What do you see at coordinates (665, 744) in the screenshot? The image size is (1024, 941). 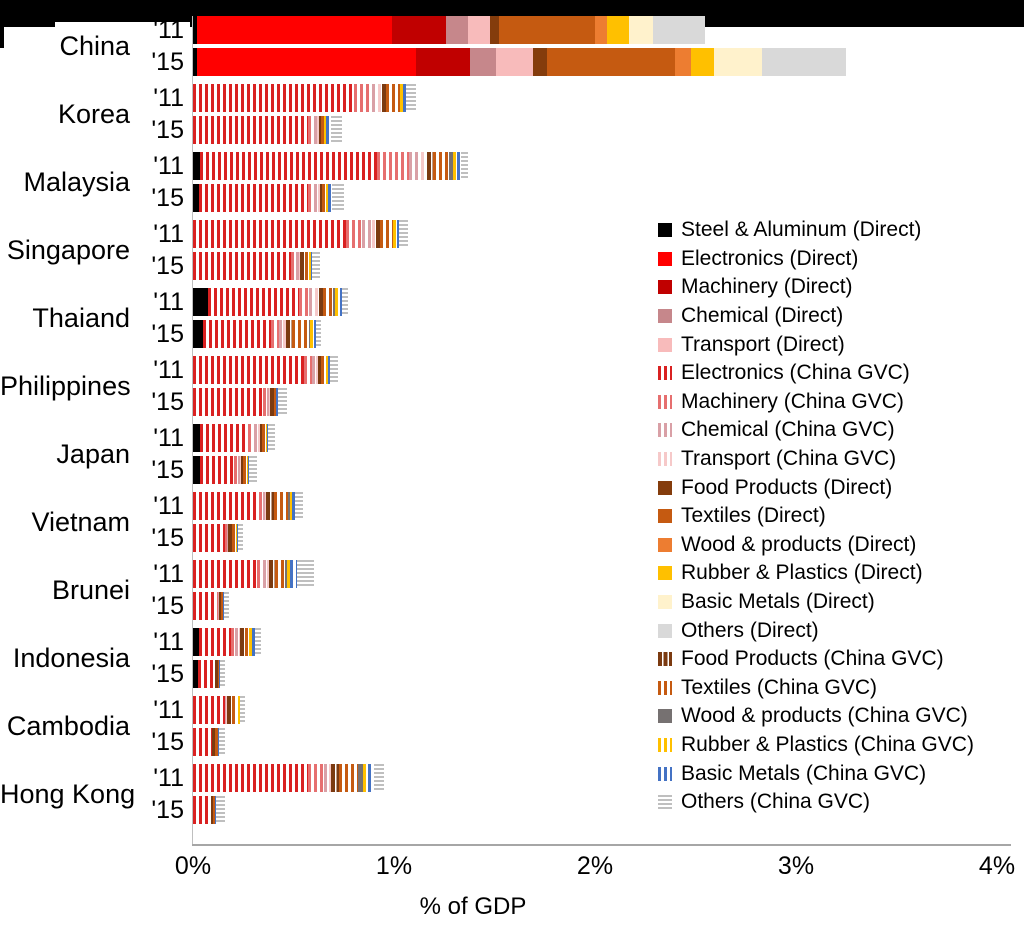 I see `legend-swatch-rubber_g` at bounding box center [665, 744].